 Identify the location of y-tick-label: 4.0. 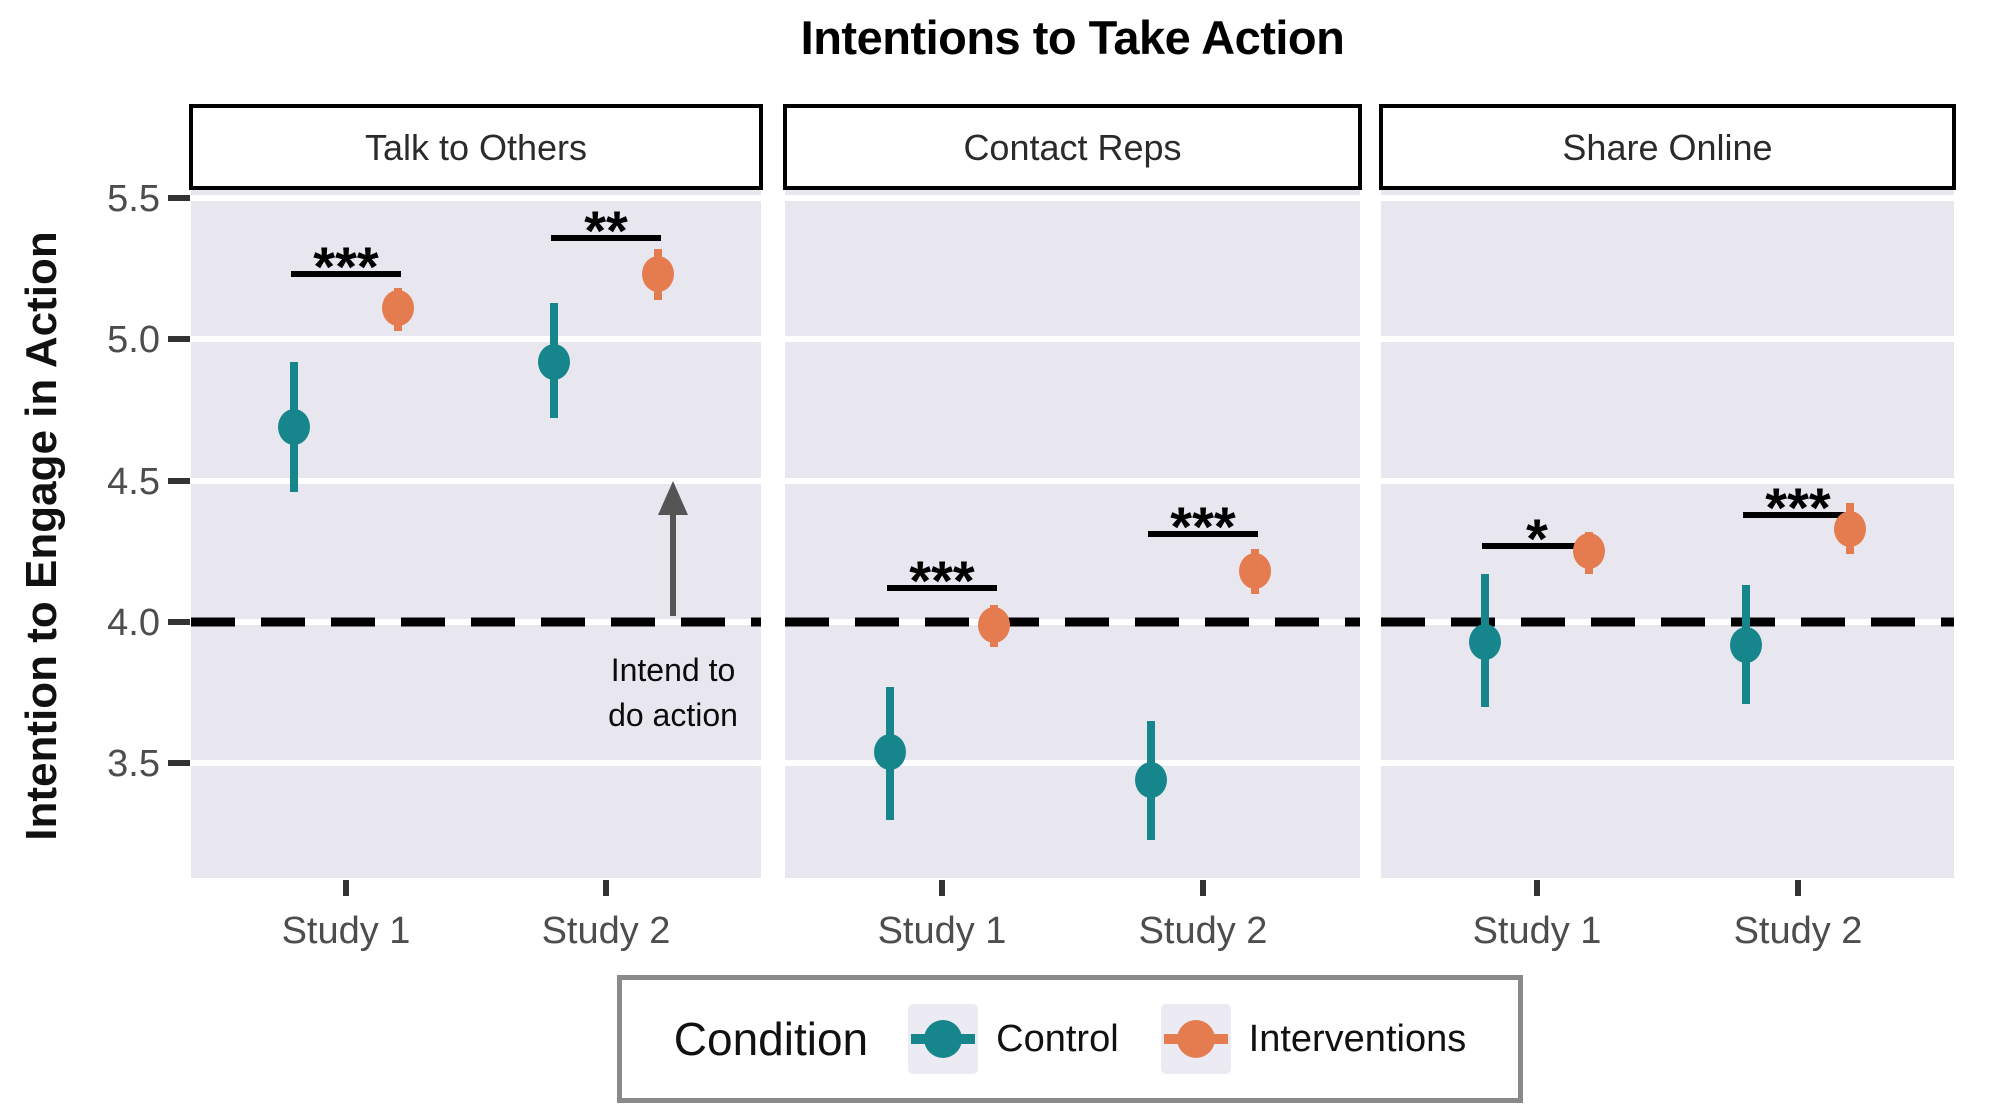
(133, 623).